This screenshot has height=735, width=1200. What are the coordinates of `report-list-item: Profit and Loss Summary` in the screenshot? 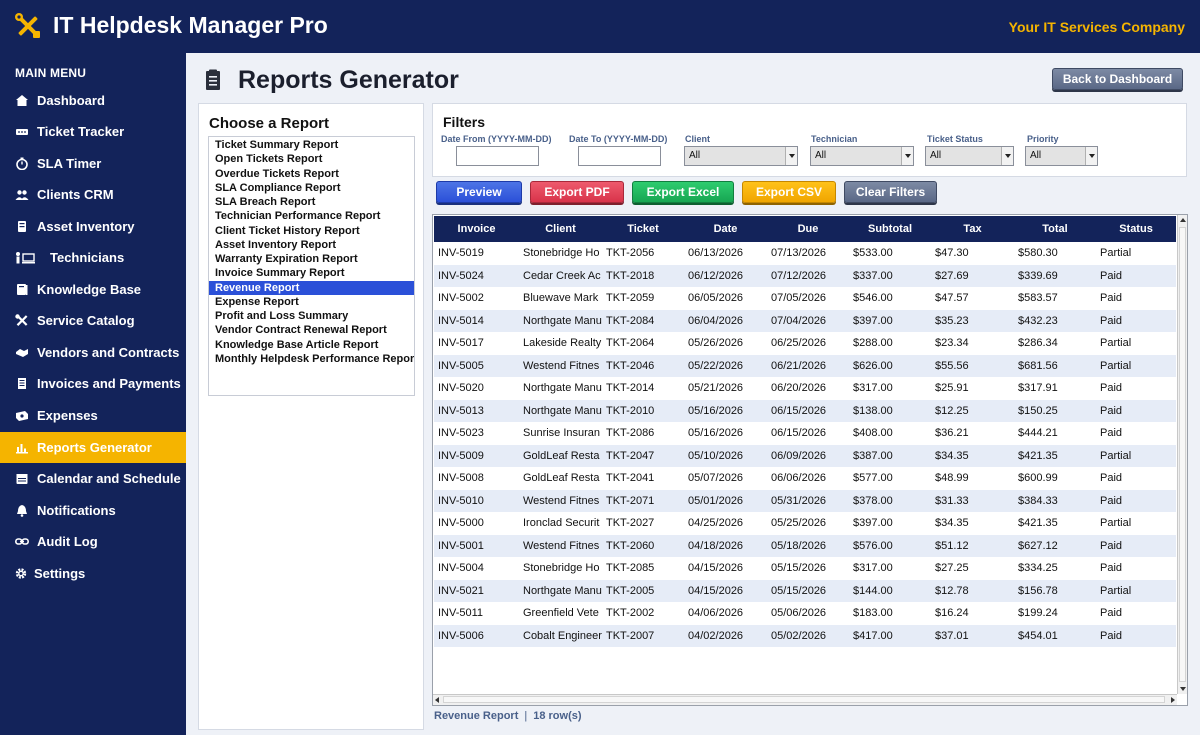 It's located at (282, 316).